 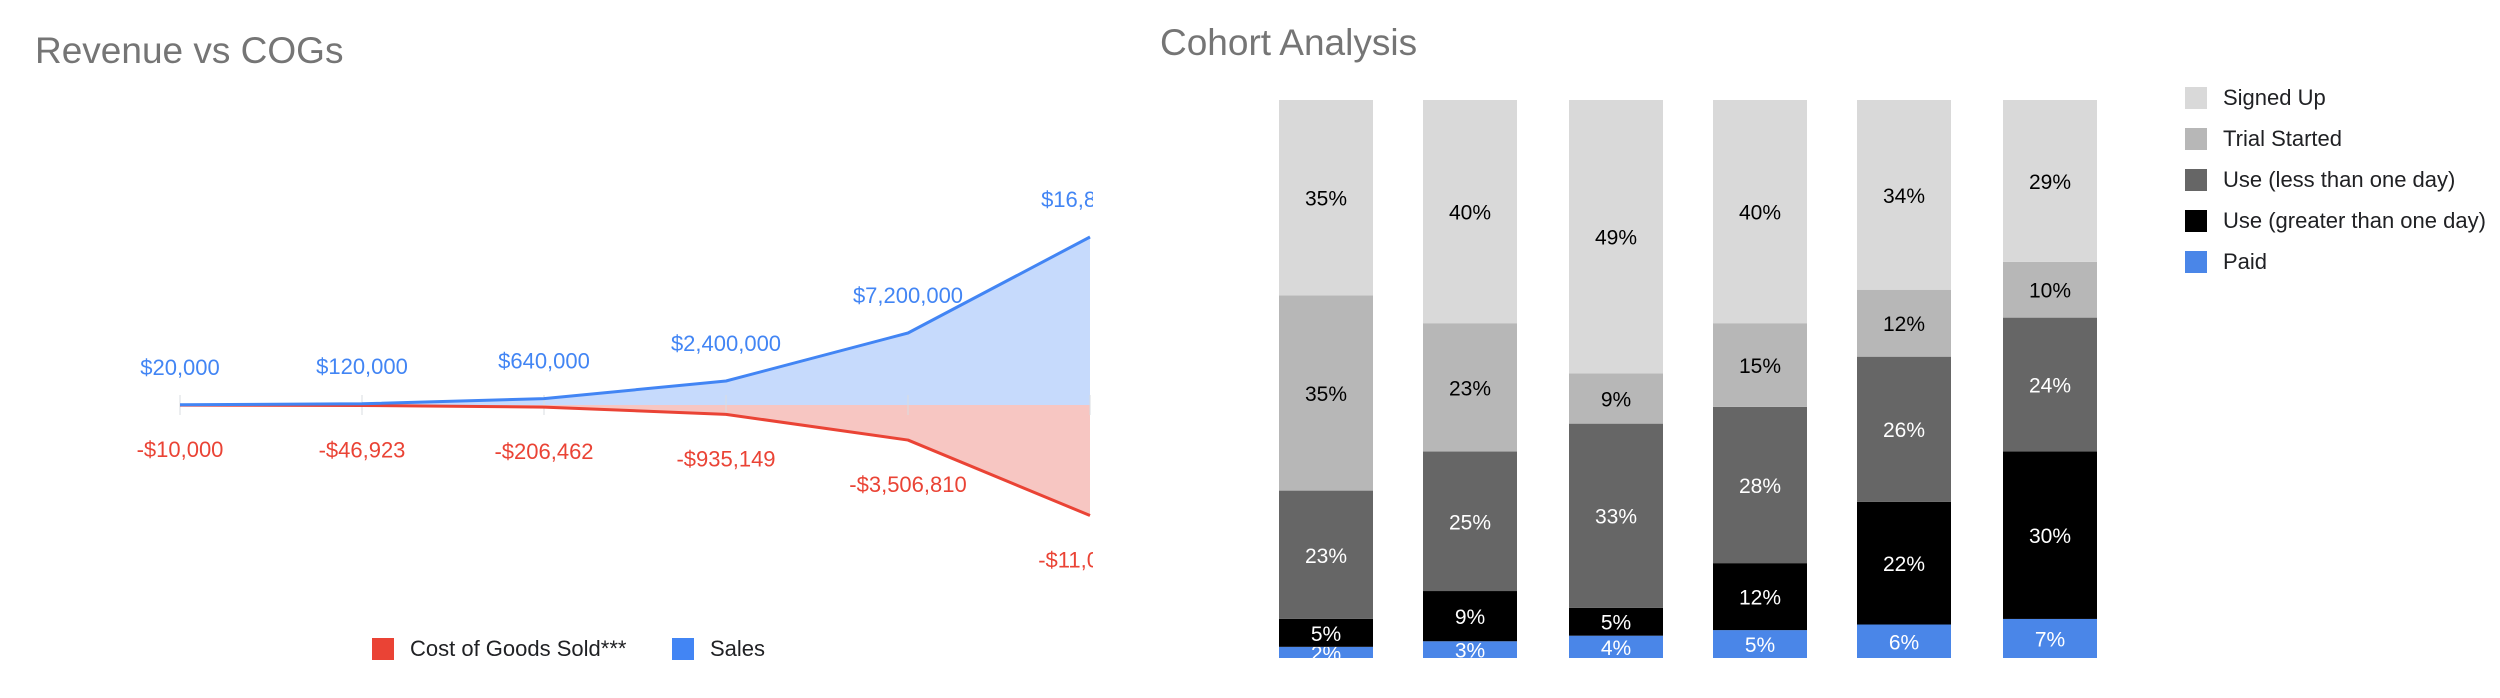 I want to click on legend-item-use-greater-than-one-day: Use (greater than one day), so click(x=2335, y=221).